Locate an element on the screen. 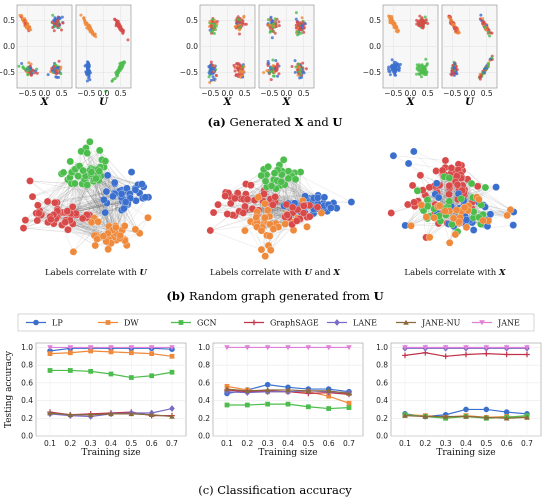  x-axis-title: Training size is located at coordinates (287, 453).